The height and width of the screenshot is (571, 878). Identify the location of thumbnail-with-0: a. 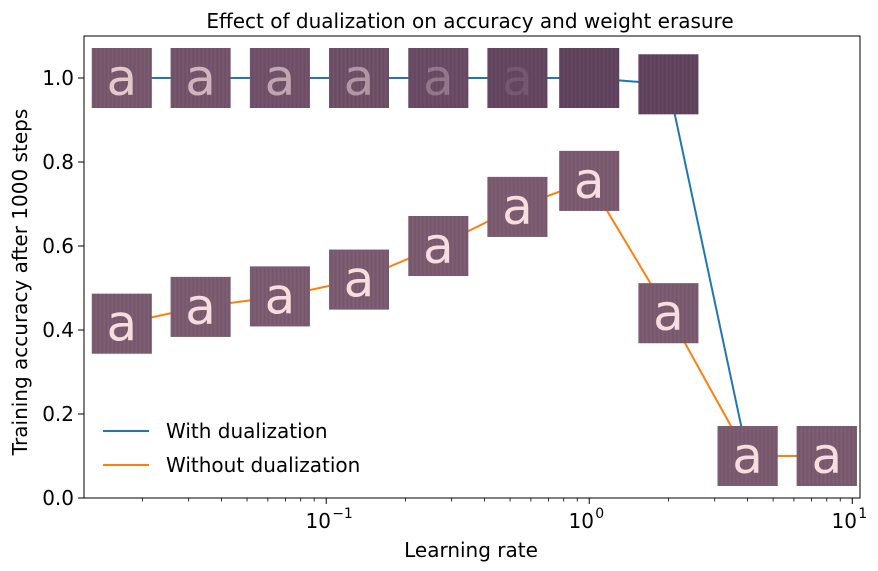
(121, 78).